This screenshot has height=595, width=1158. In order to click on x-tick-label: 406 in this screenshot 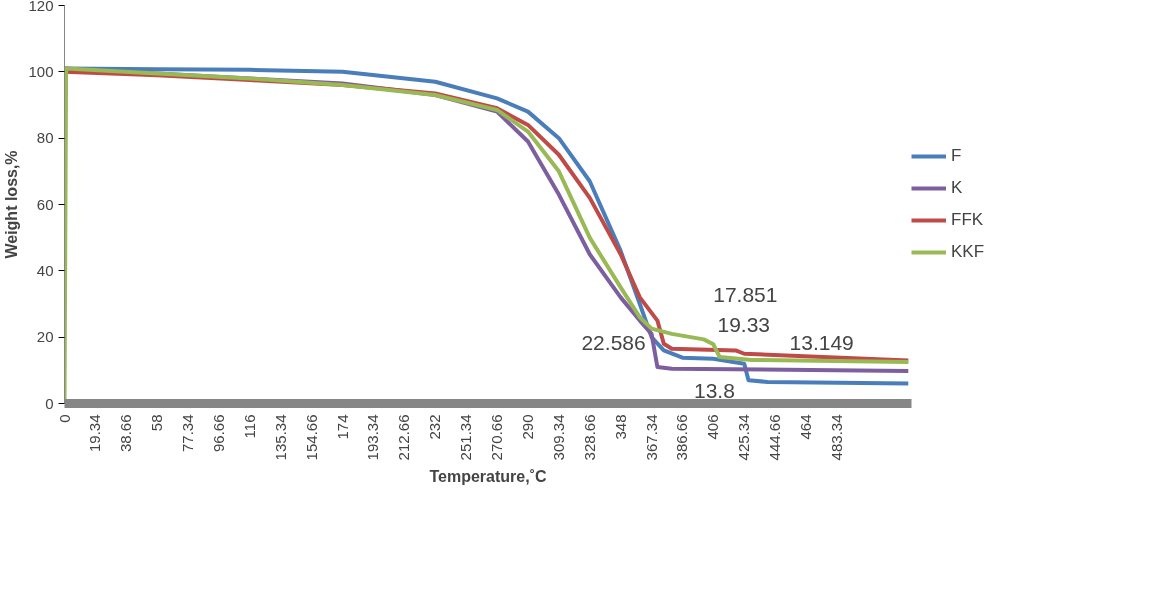, I will do `click(713, 427)`.